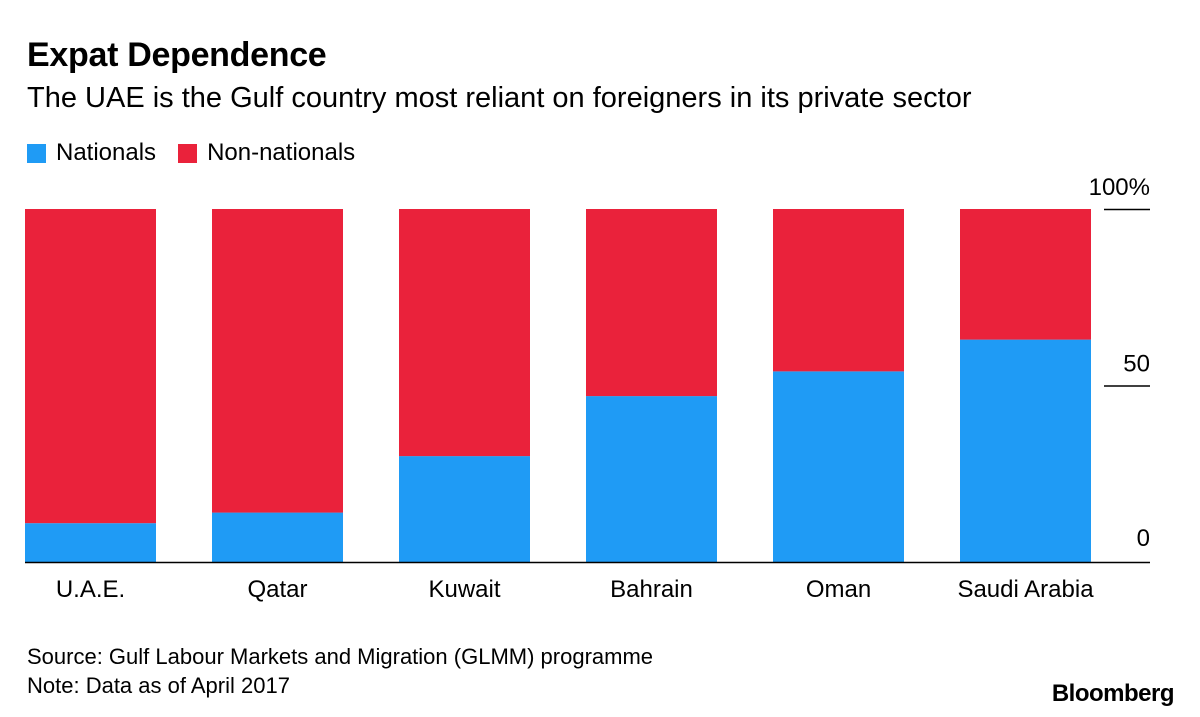 The height and width of the screenshot is (717, 1200). What do you see at coordinates (188, 153) in the screenshot?
I see `legend-swatch-non-nationals` at bounding box center [188, 153].